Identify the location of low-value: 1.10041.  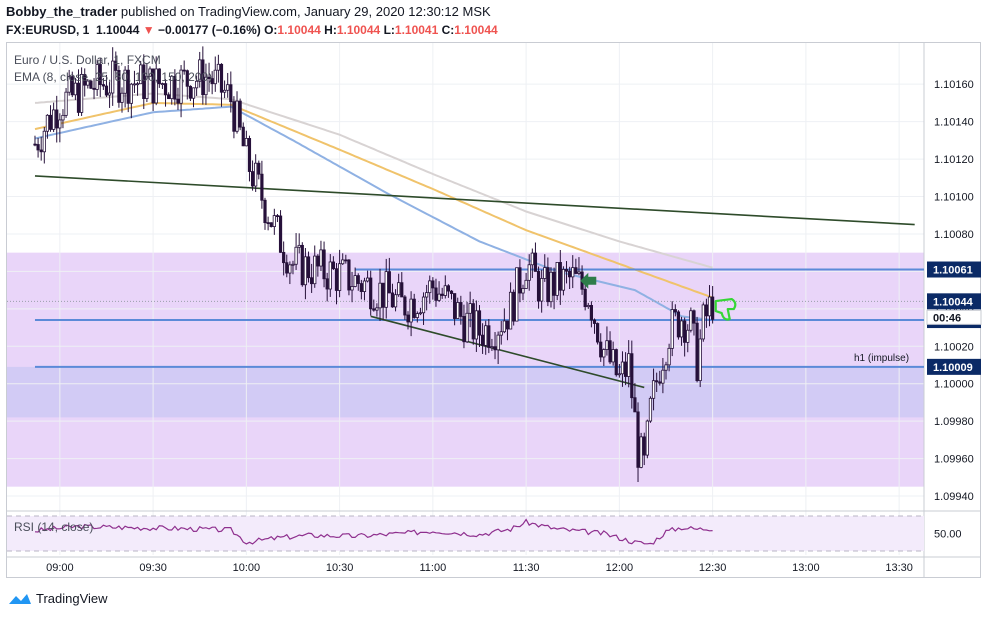
(416, 30).